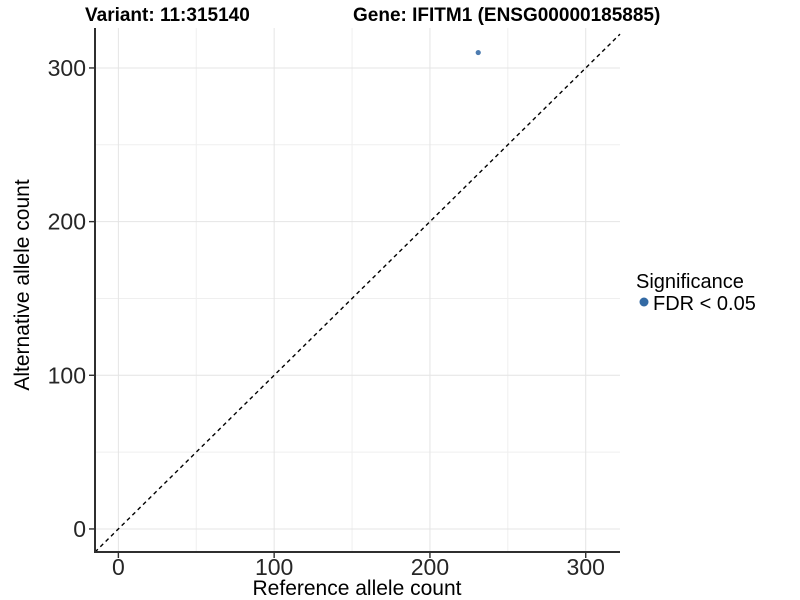 The width and height of the screenshot is (800, 600). Describe the element at coordinates (22, 284) in the screenshot. I see `y-axis-title: Alternative allele count` at that location.